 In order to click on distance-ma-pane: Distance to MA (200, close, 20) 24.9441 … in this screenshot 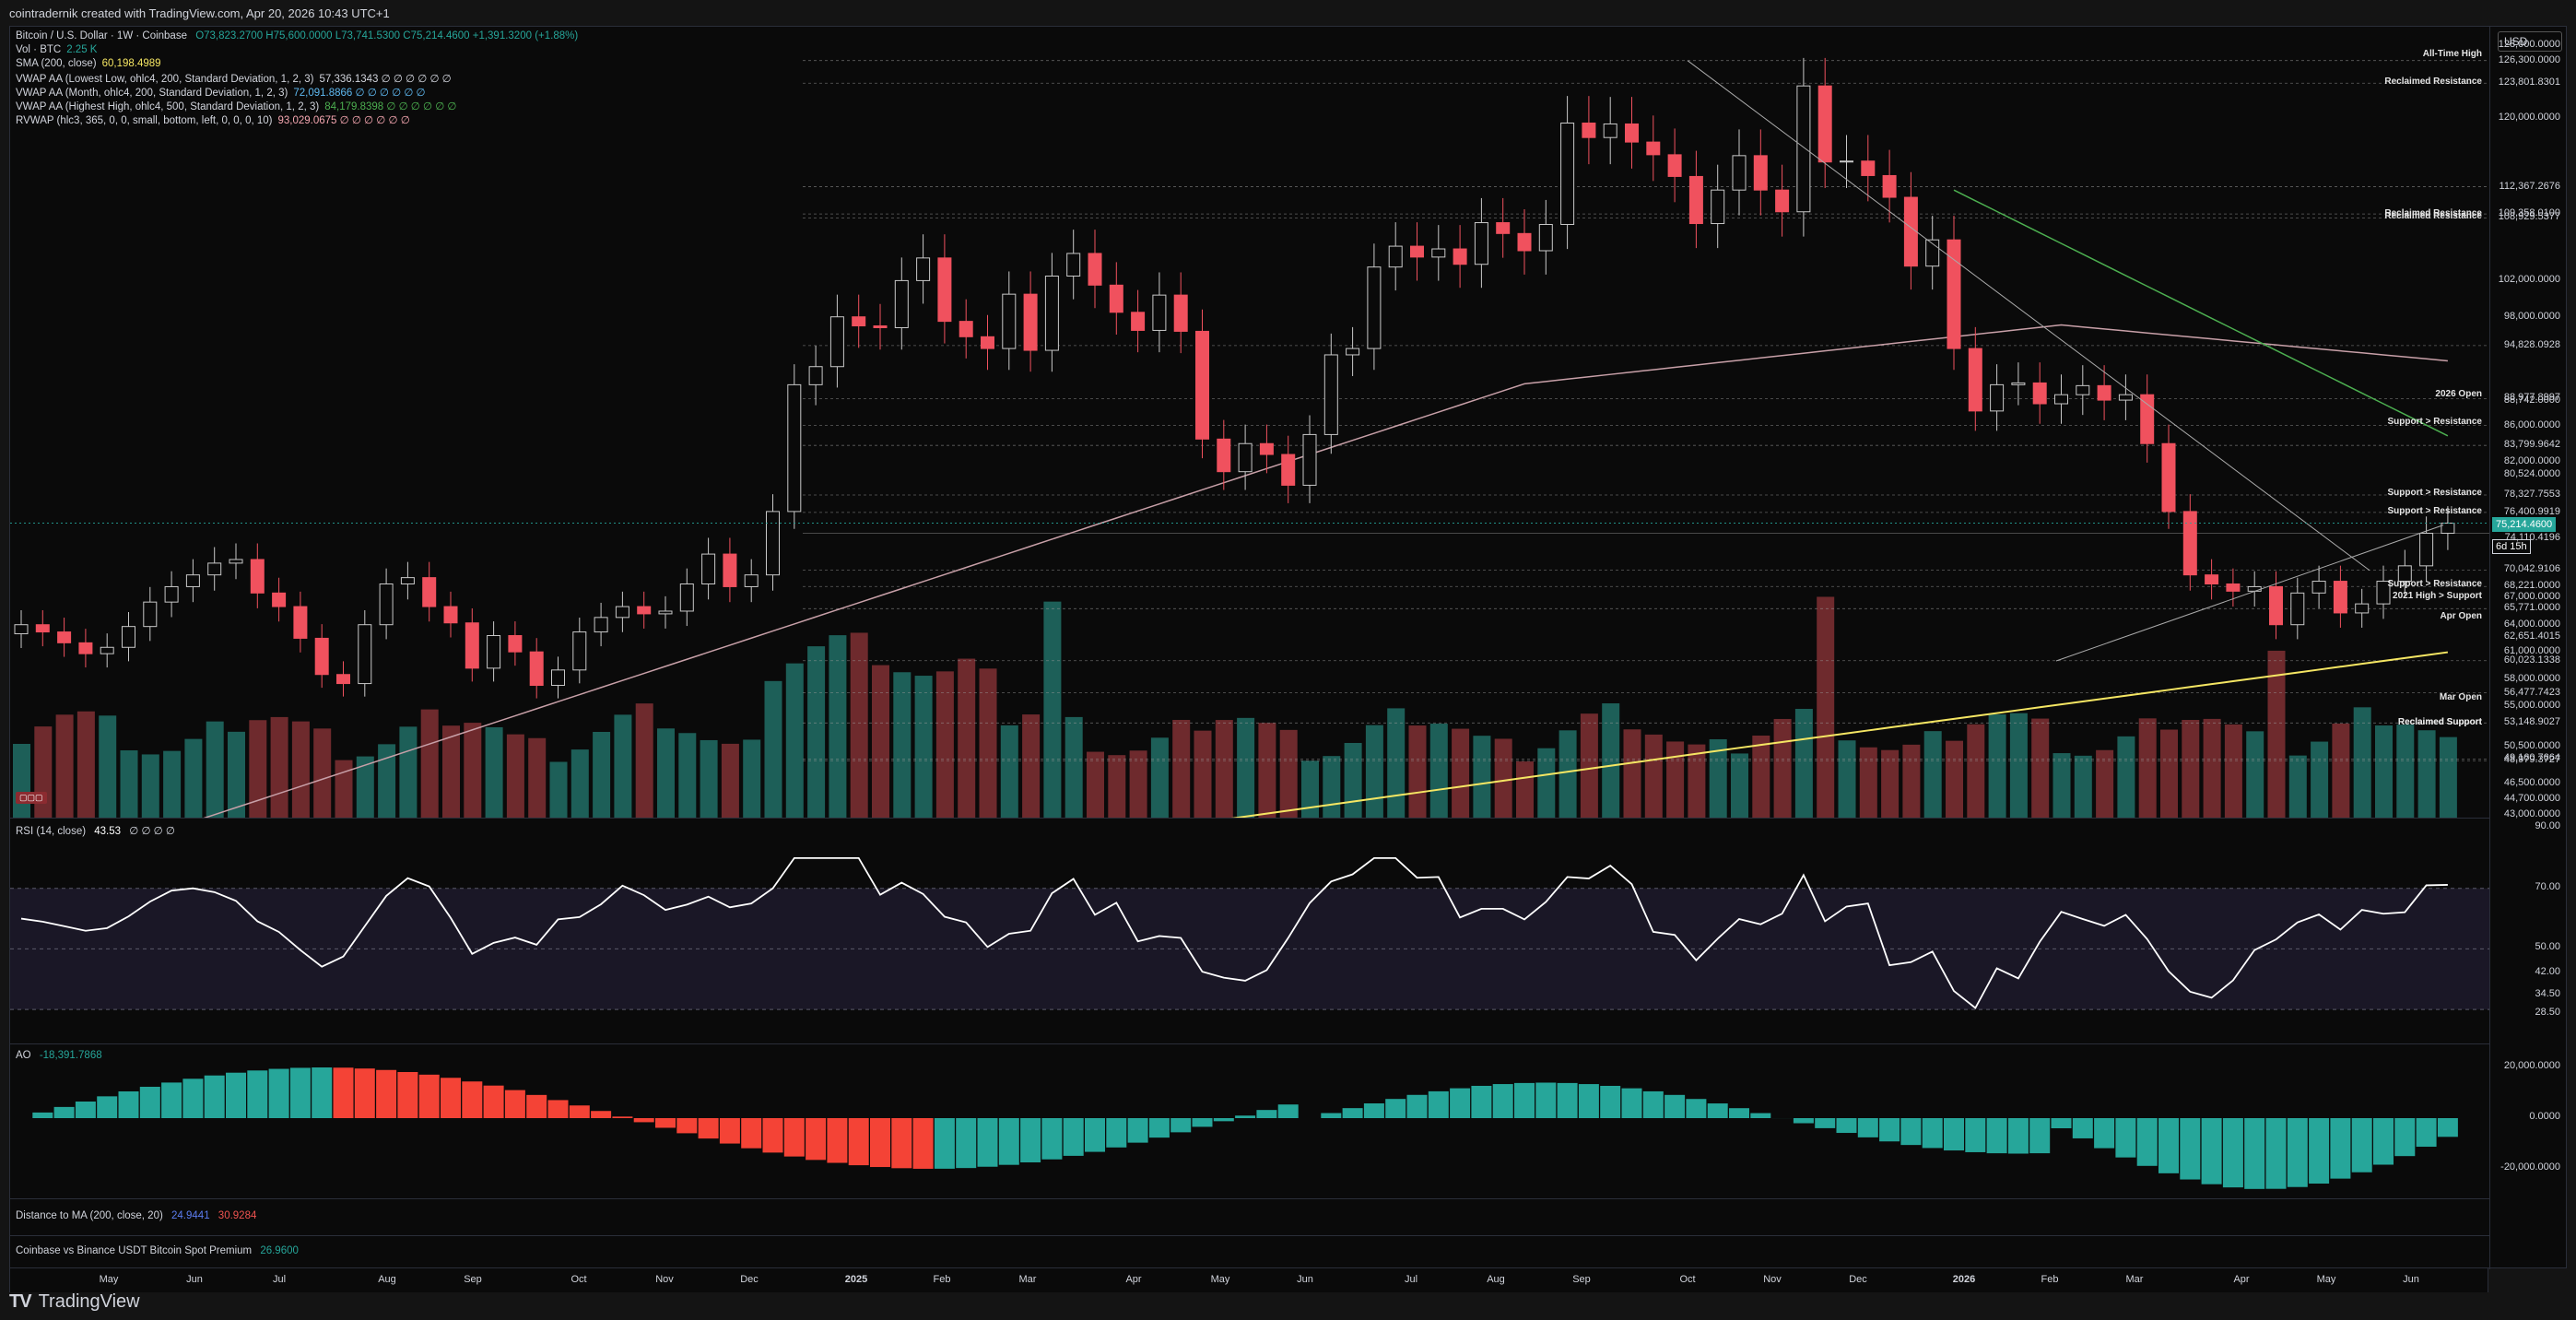, I will do `click(1249, 1216)`.